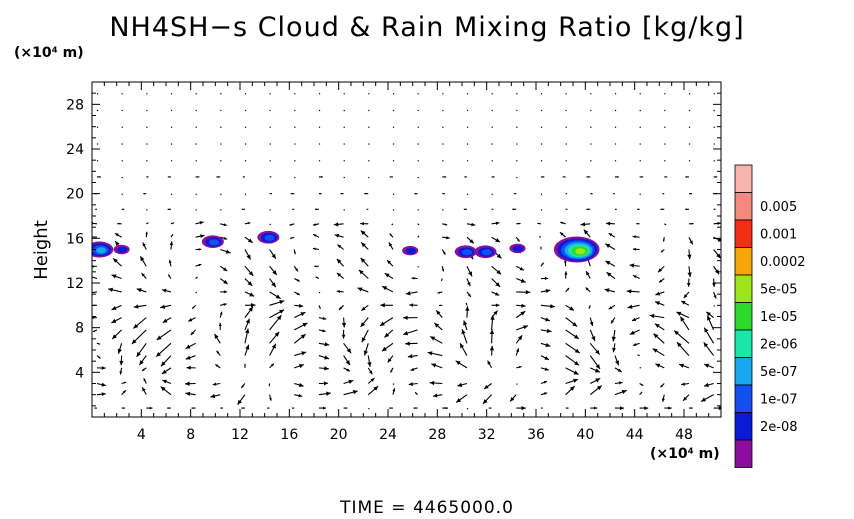 This screenshot has width=854, height=519. I want to click on y-tick-label: 28, so click(75, 105).